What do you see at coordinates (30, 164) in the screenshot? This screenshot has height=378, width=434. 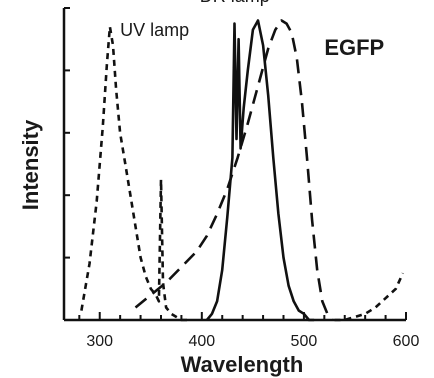 I see `y-axis-title: Intensity` at bounding box center [30, 164].